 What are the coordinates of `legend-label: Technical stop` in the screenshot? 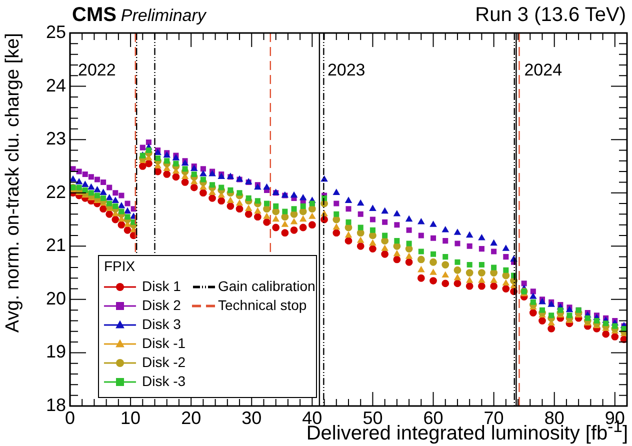 It's located at (262, 304).